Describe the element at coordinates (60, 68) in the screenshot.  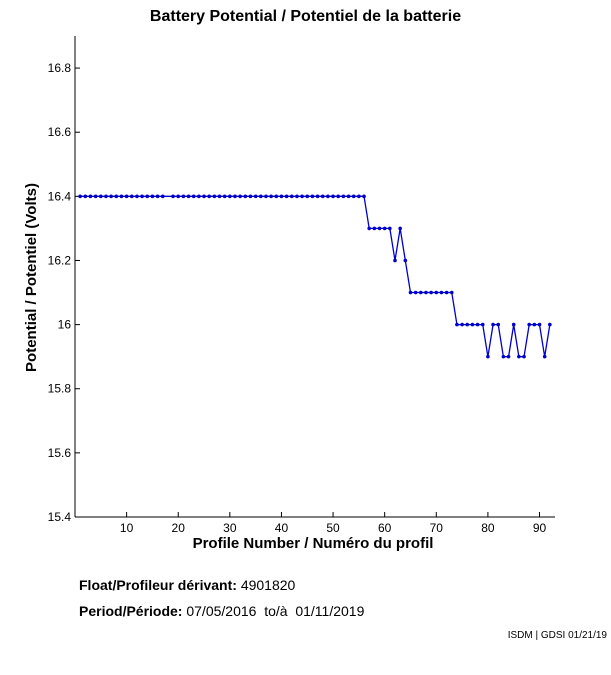
I see `y-tick-label: 16.8` at that location.